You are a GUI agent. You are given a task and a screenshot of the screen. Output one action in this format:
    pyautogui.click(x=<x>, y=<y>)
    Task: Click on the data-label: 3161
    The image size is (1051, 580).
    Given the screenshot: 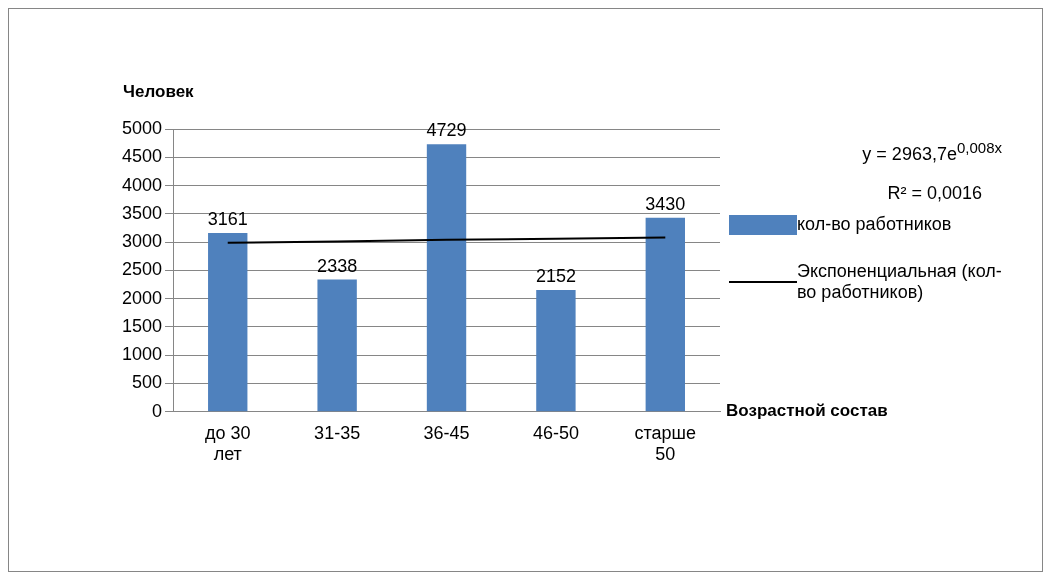 What is the action you would take?
    pyautogui.click(x=227, y=218)
    